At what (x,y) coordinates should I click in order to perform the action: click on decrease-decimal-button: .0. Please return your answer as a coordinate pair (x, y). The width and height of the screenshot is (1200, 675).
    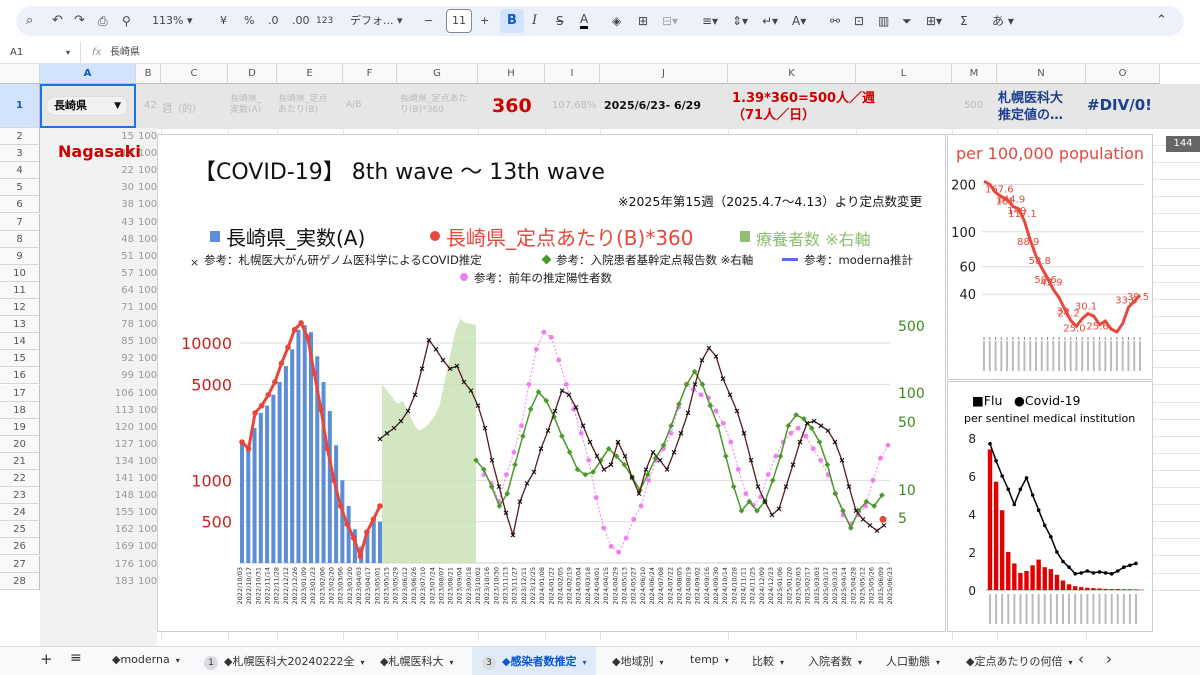
    Looking at the image, I should click on (273, 20).